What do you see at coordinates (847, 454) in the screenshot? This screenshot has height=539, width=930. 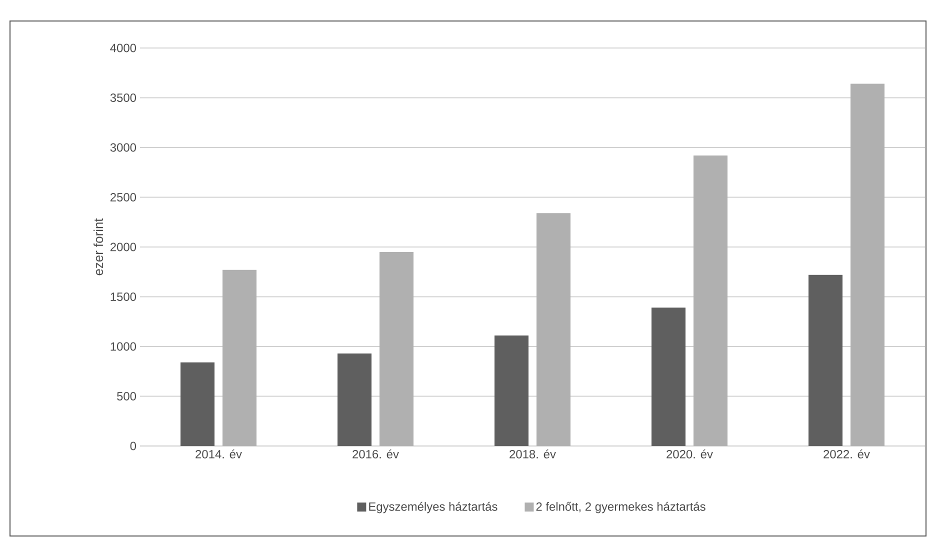 I see `x-tick-label: 2022. év` at bounding box center [847, 454].